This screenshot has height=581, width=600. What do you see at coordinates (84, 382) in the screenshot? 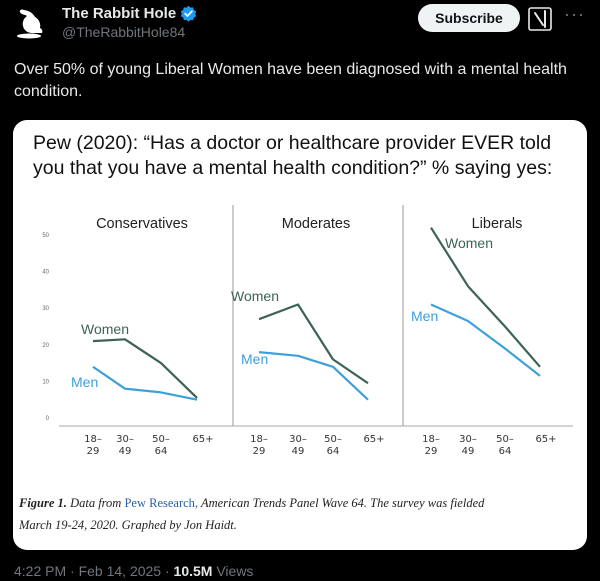
I see `series-label-conservatives-men: Men` at bounding box center [84, 382].